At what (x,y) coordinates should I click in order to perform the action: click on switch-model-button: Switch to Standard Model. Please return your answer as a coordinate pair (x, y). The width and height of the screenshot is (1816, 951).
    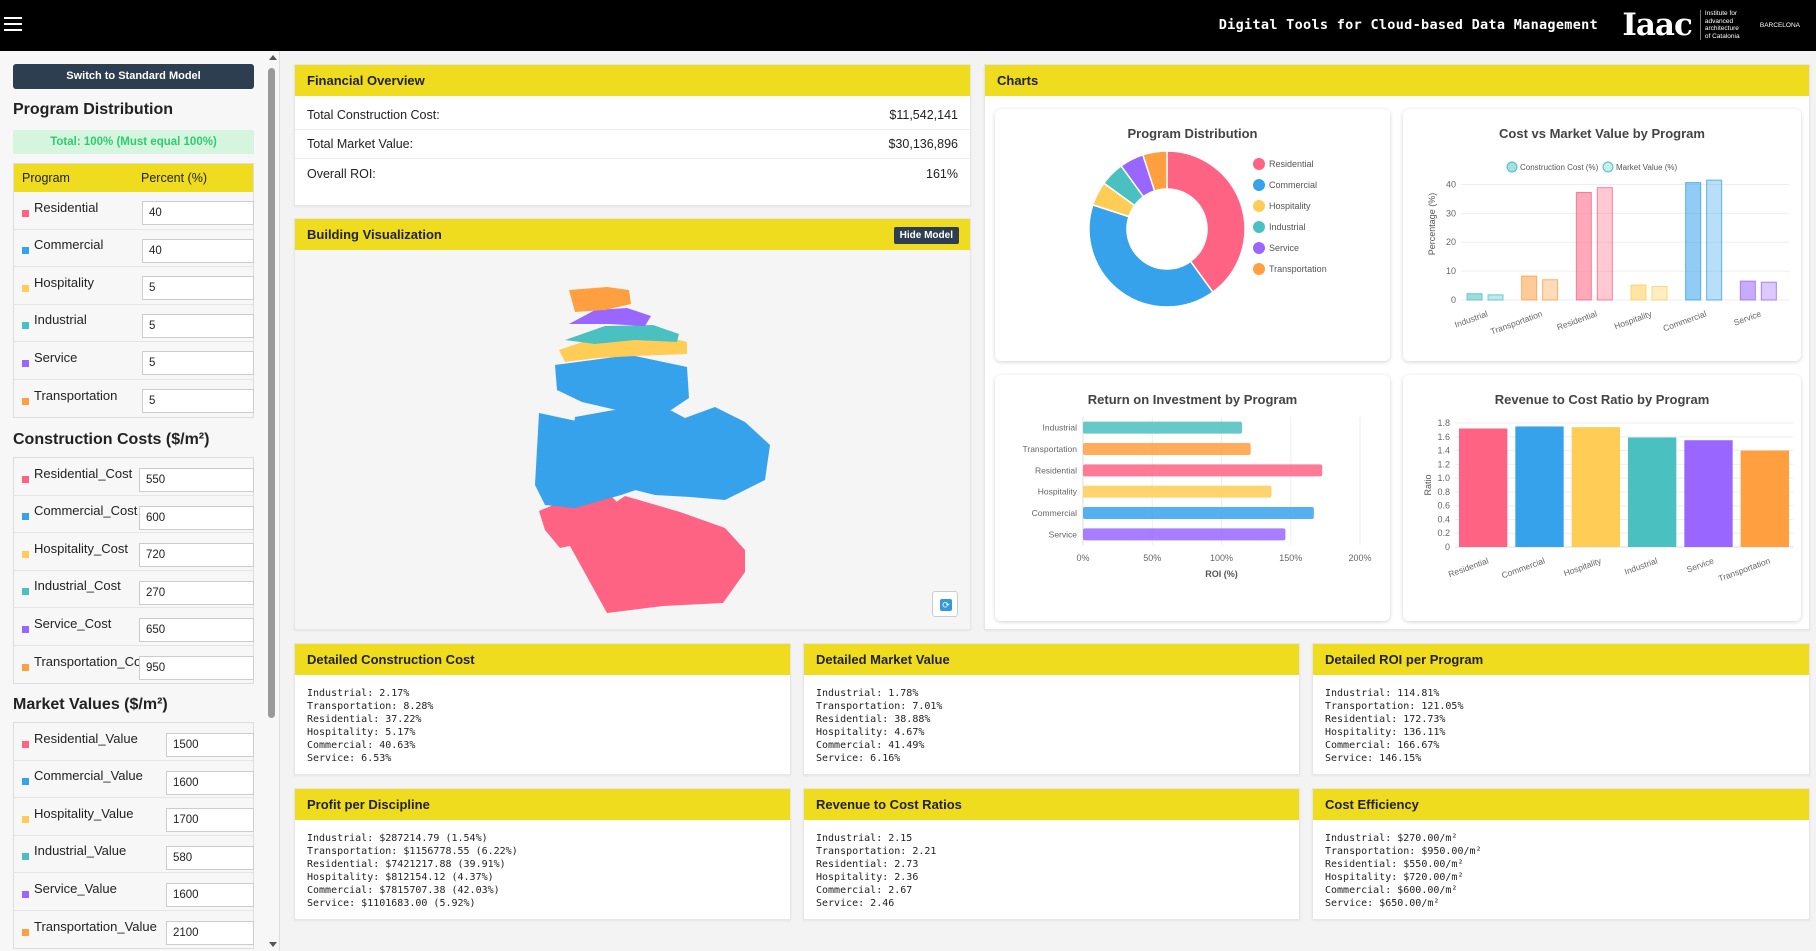
    Looking at the image, I should click on (133, 76).